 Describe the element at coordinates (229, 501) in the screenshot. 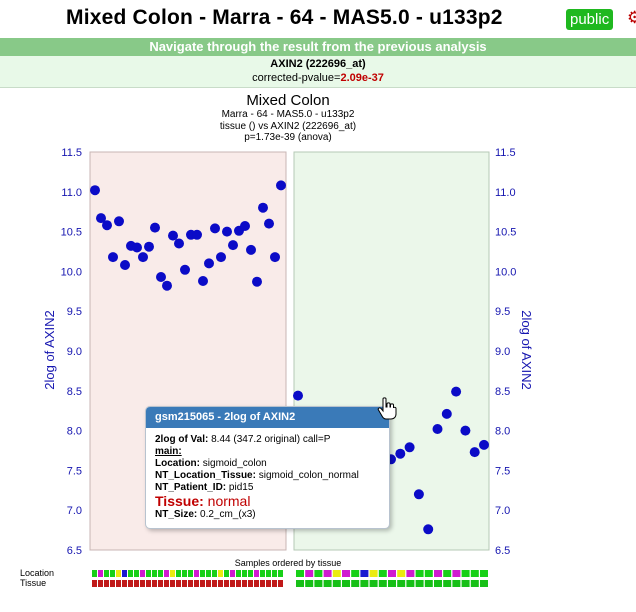

I see `tooltip-tissue-value: normal` at that location.